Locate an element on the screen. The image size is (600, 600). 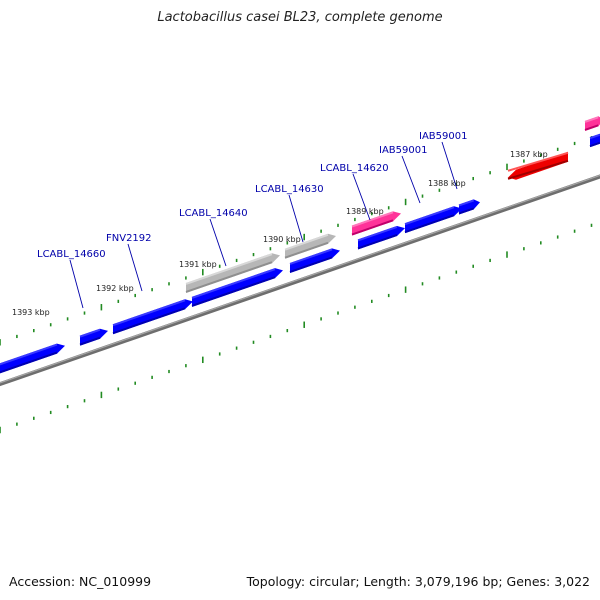
scale-label: 1388 kbp is located at coordinates (447, 183).